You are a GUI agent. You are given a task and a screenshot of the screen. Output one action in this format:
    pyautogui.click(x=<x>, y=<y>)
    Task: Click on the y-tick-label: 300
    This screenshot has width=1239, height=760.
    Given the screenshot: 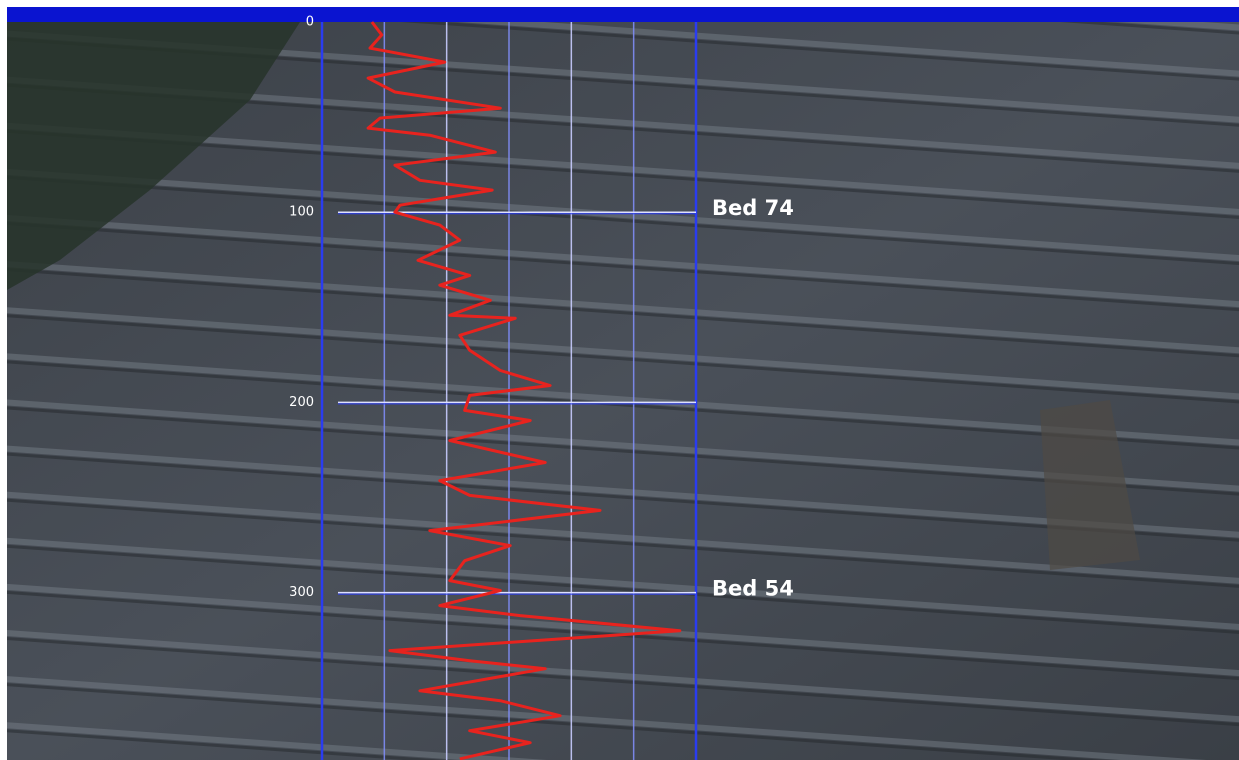 What is the action you would take?
    pyautogui.click(x=301, y=592)
    